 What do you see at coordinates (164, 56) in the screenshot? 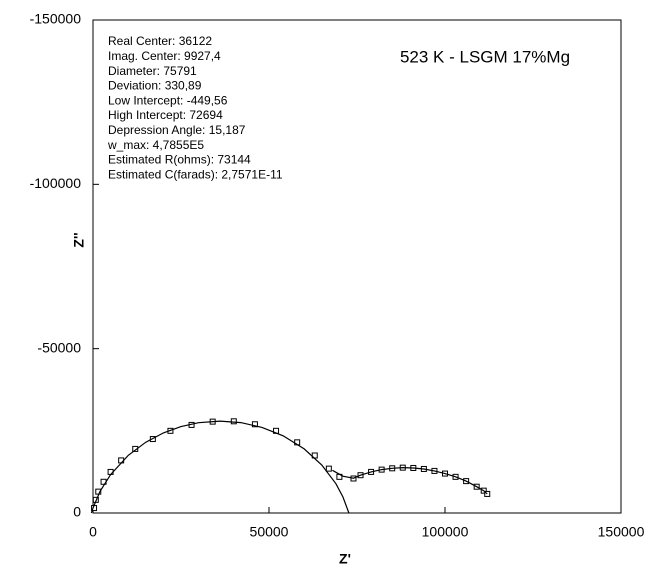
I see `annotation: Imag. Center: 9927,4` at bounding box center [164, 56].